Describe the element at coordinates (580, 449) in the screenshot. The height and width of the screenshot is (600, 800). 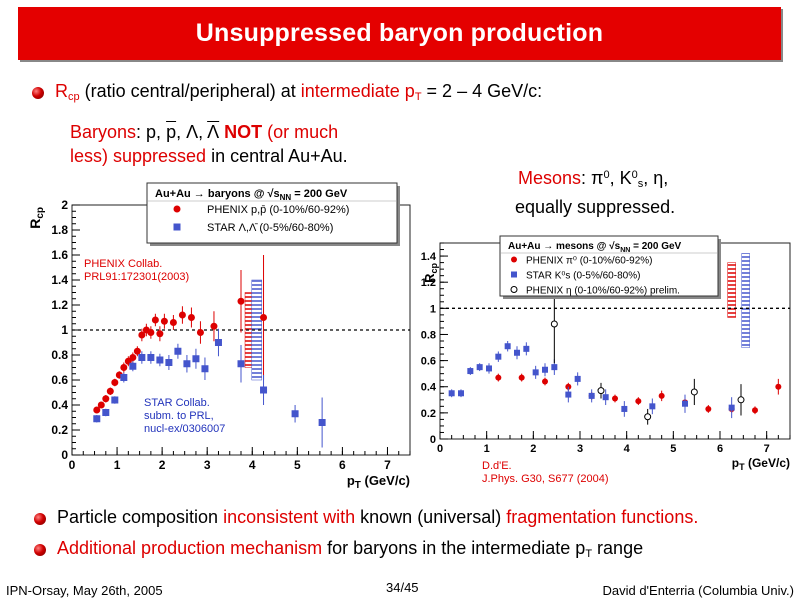
I see `x-tick-label: 3` at that location.